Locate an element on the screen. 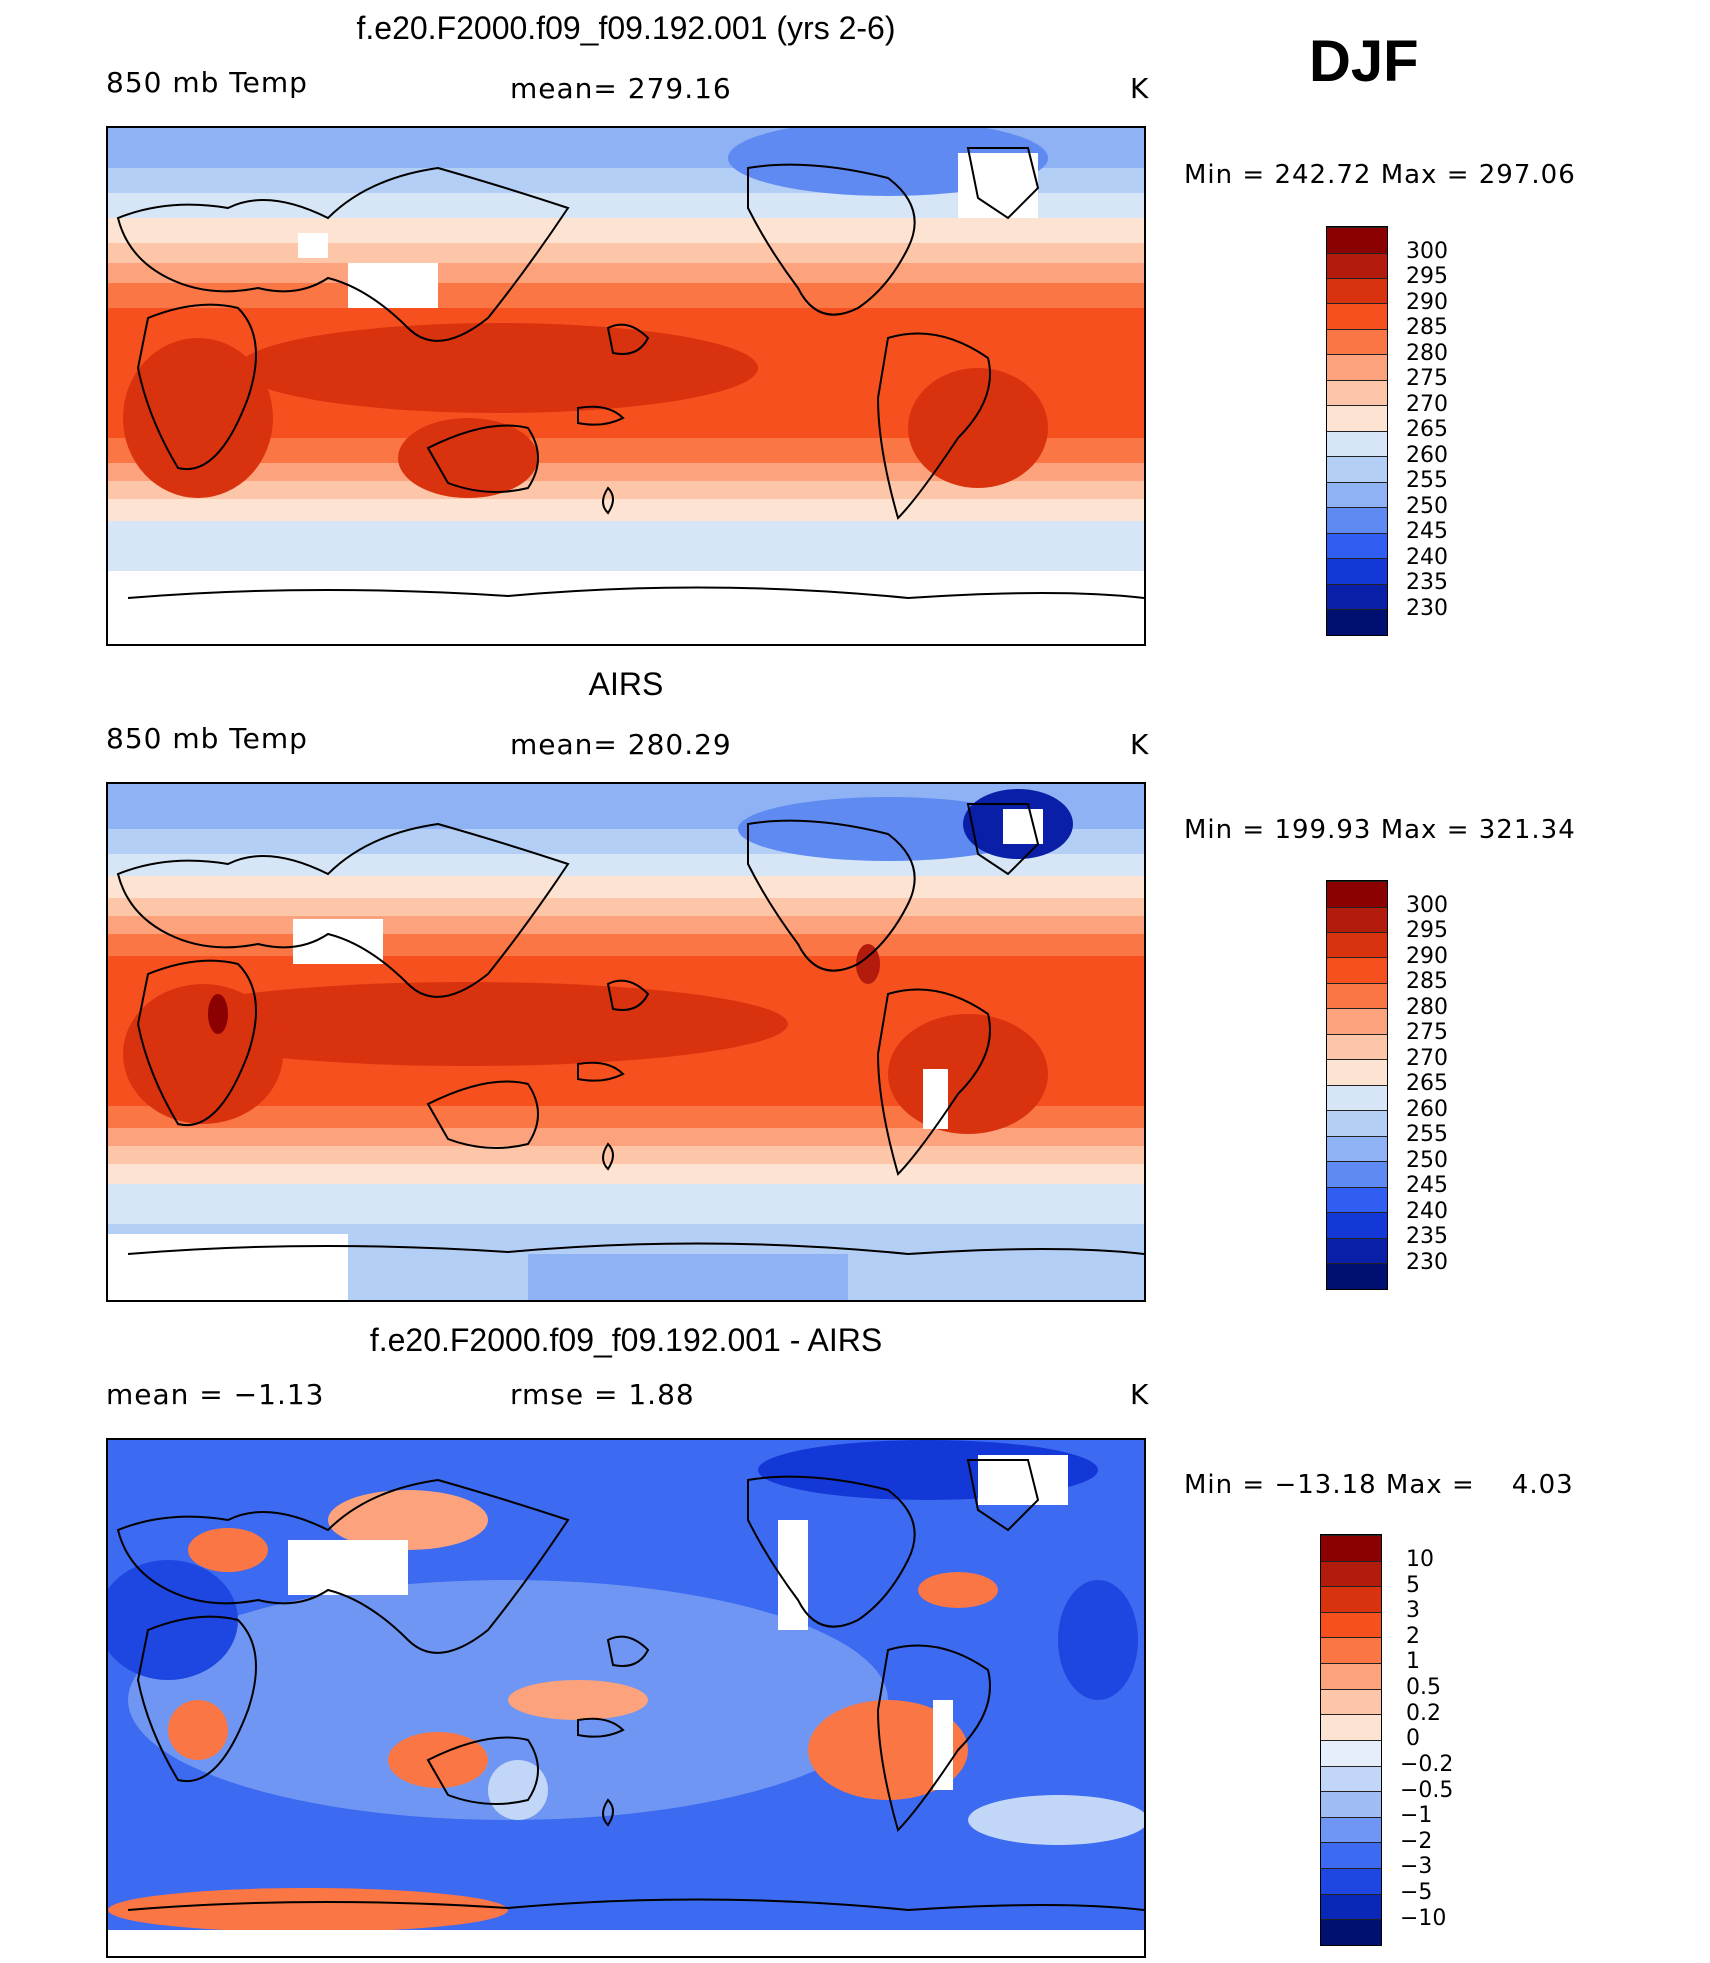 The image size is (1710, 1963). panel2-colorbar-label: 270 is located at coordinates (1427, 1058).